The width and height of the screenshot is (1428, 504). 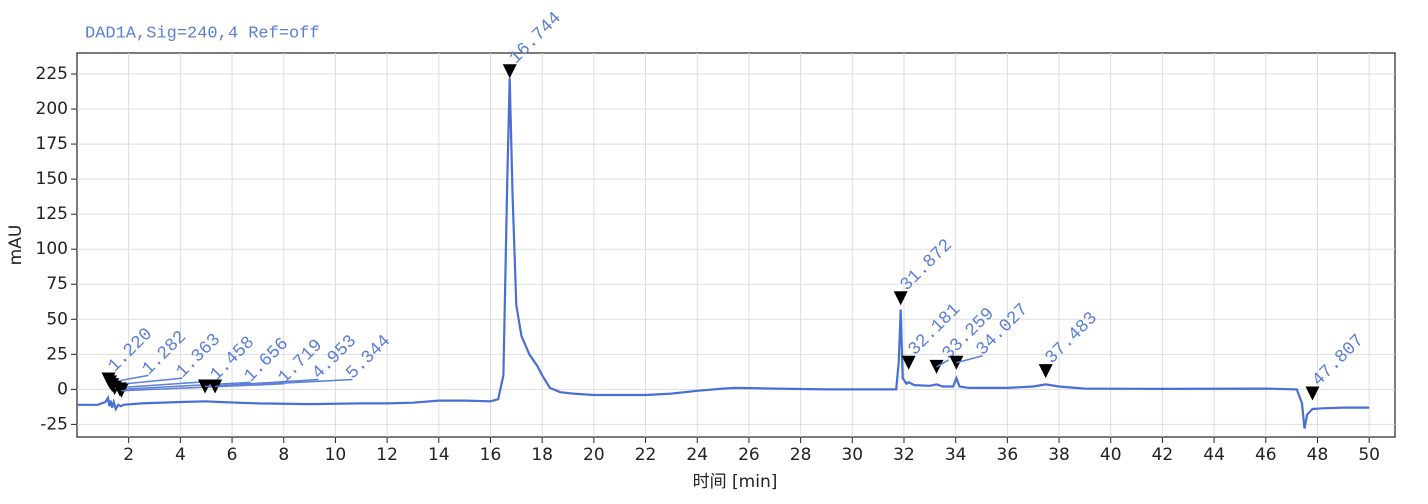 I want to click on x-tick-label: 20, so click(x=594, y=455).